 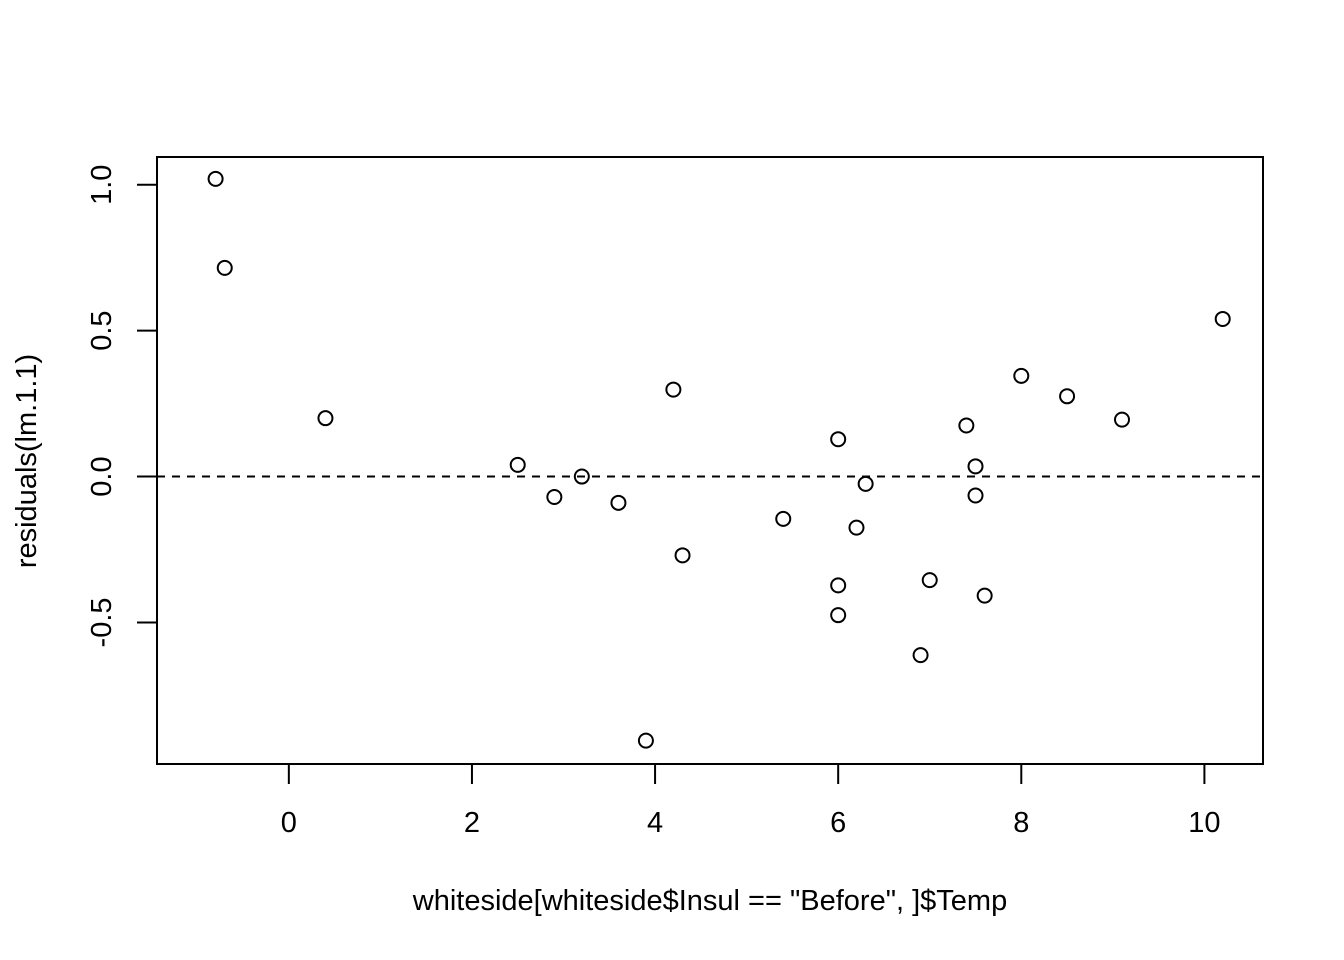 I want to click on y-tick-label: 0.0, so click(x=102, y=476).